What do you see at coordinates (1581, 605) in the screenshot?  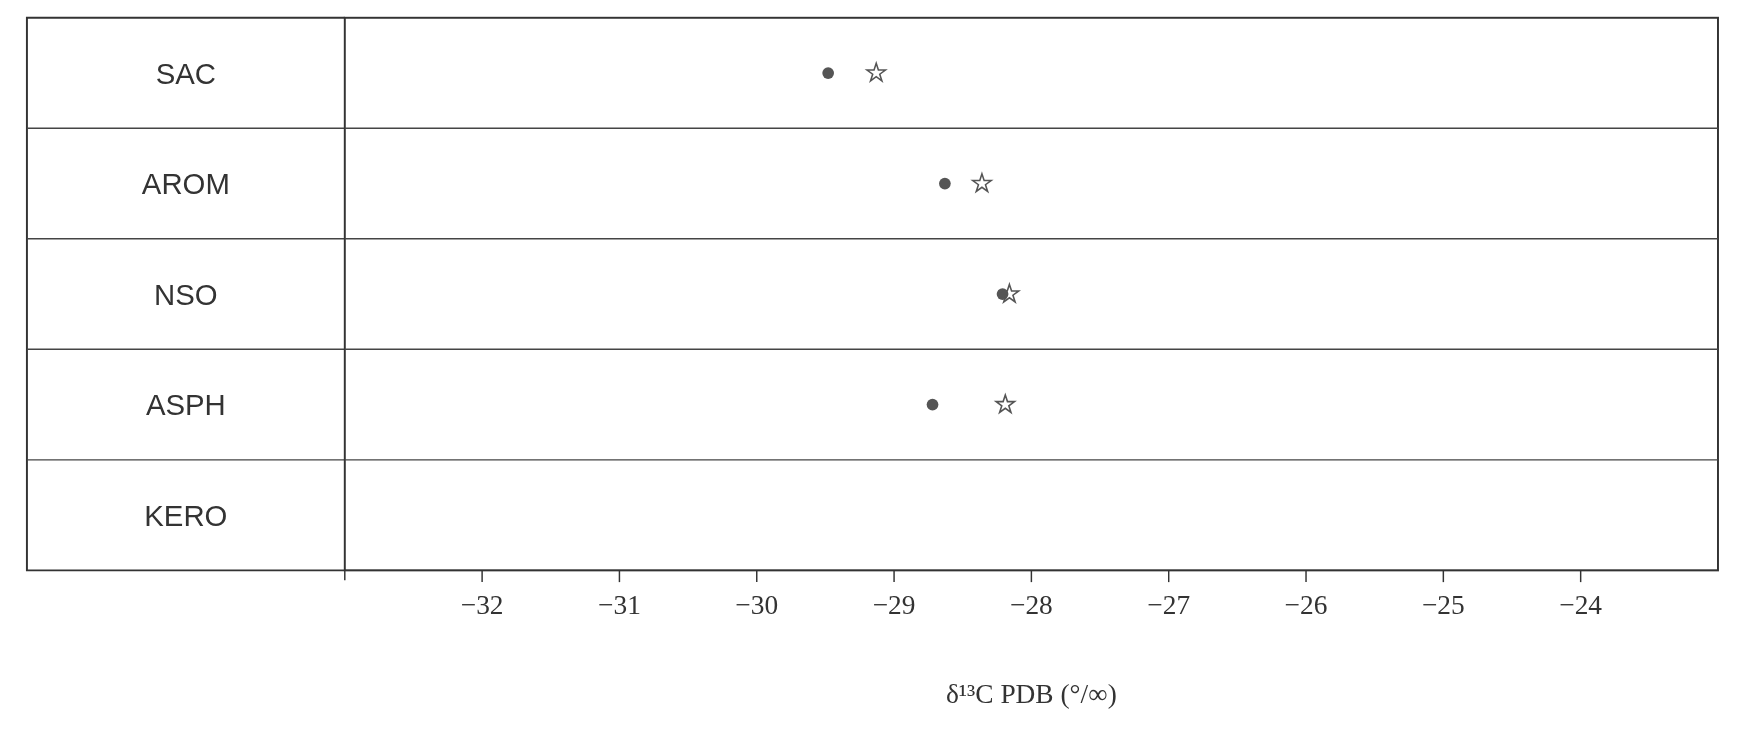 I see `x-tick-label: −24` at bounding box center [1581, 605].